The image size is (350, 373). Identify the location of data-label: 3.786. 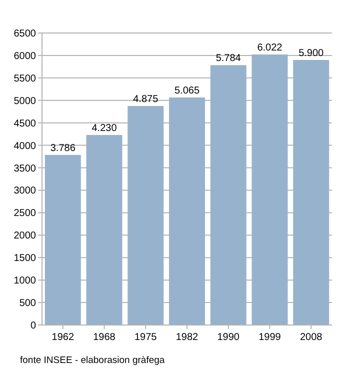
(63, 148).